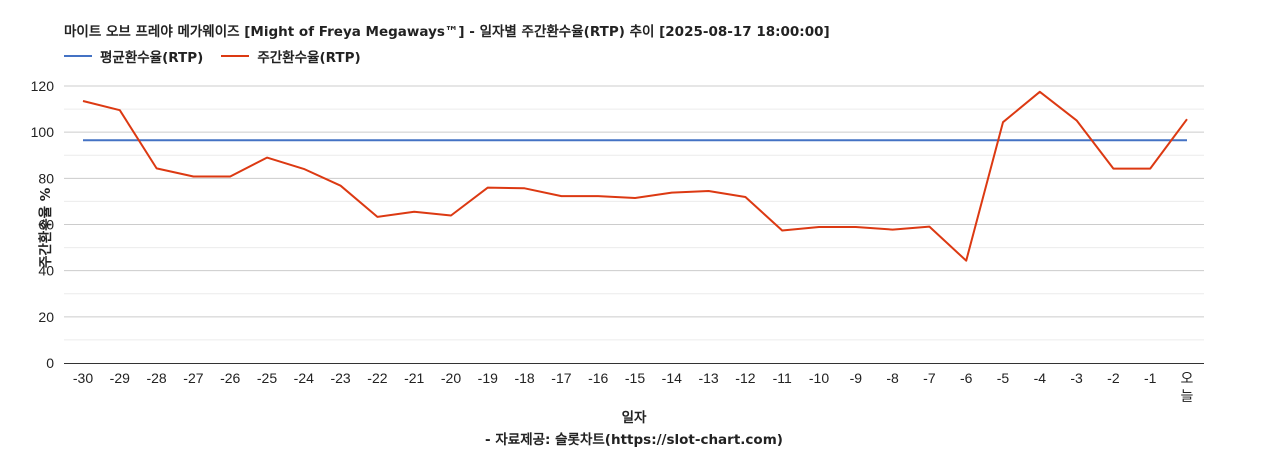 Image resolution: width=1268 pixels, height=450 pixels. Describe the element at coordinates (745, 378) in the screenshot. I see `x-tick-label: -12` at that location.